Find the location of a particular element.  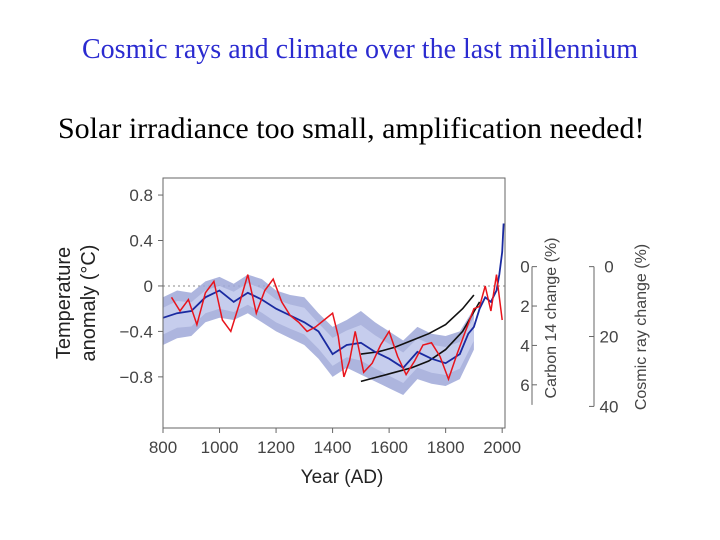

x-tick-label: 1600 is located at coordinates (389, 447).